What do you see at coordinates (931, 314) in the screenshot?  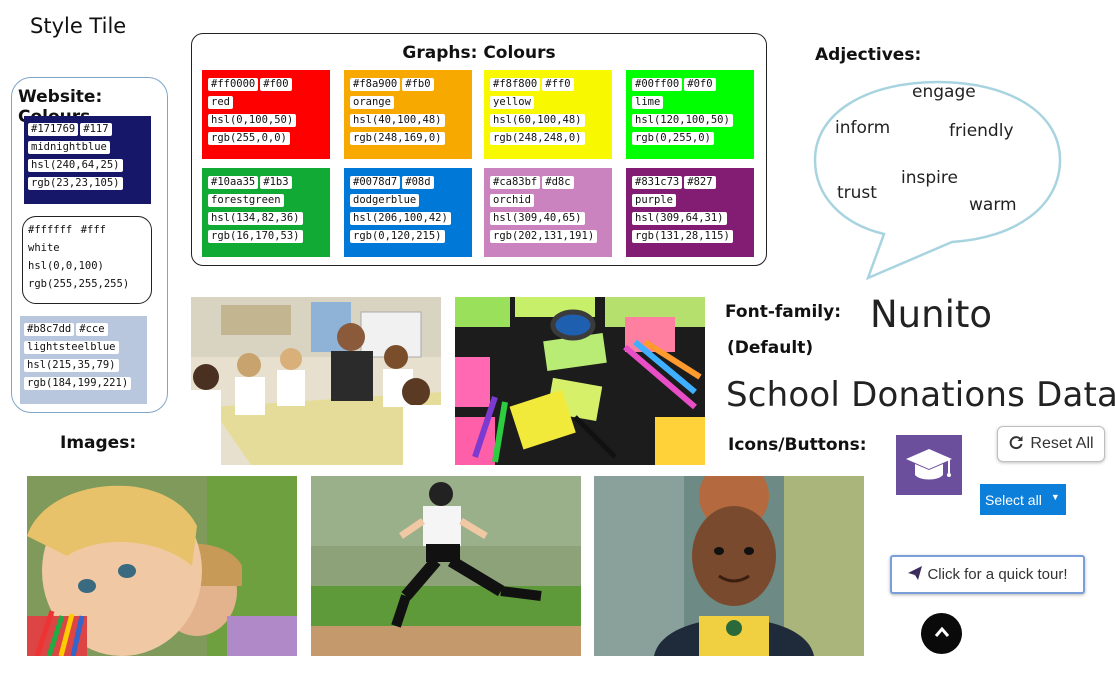 I see `font-name-sample: Nunito` at bounding box center [931, 314].